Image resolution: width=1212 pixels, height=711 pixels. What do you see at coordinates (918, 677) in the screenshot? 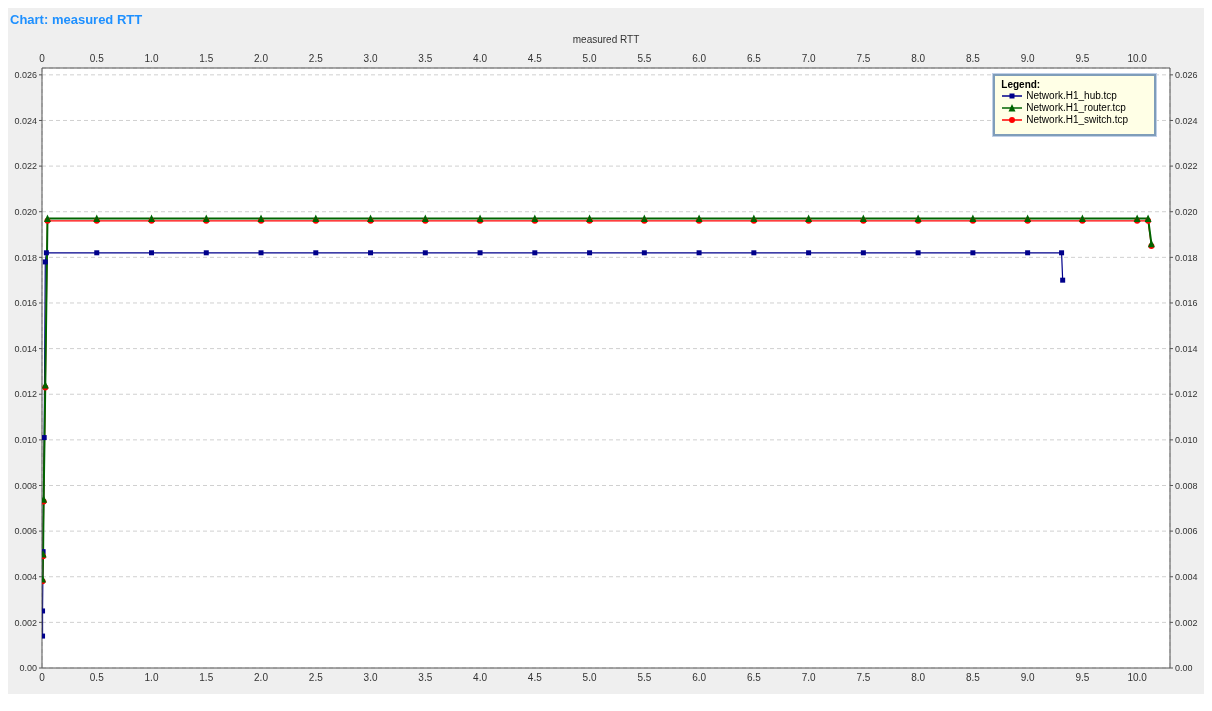
I see `x-tick-label: 8.0` at bounding box center [918, 677].